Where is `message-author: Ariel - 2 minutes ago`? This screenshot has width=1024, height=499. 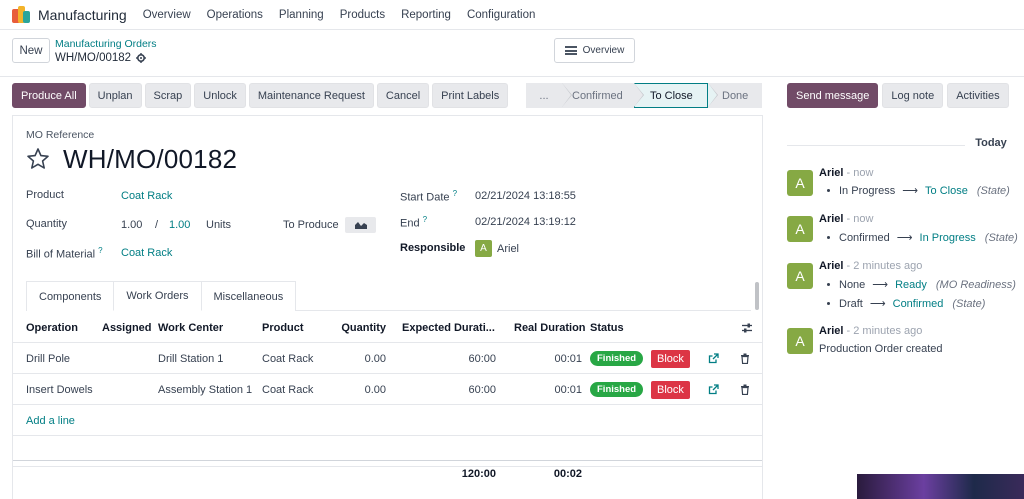 message-author: Ariel - 2 minutes ago is located at coordinates (870, 331).